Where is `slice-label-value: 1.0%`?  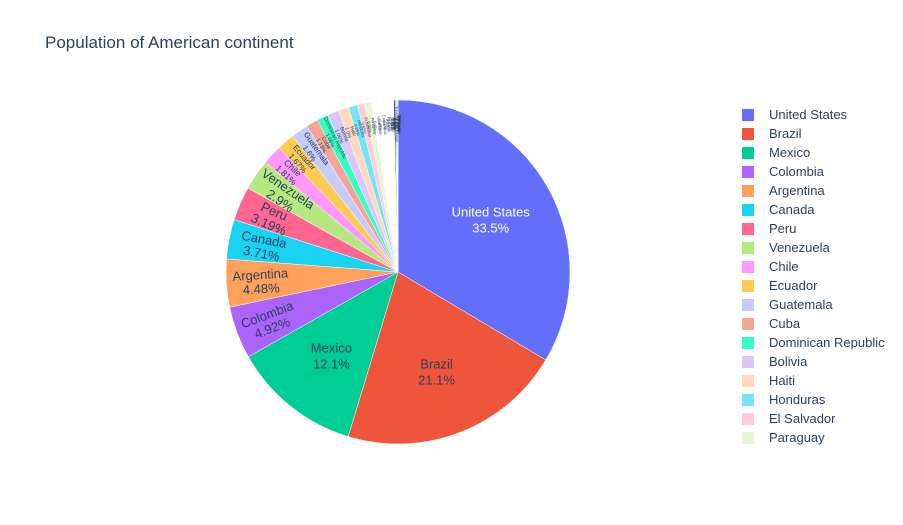
slice-label-value: 1.0% is located at coordinates (347, 133).